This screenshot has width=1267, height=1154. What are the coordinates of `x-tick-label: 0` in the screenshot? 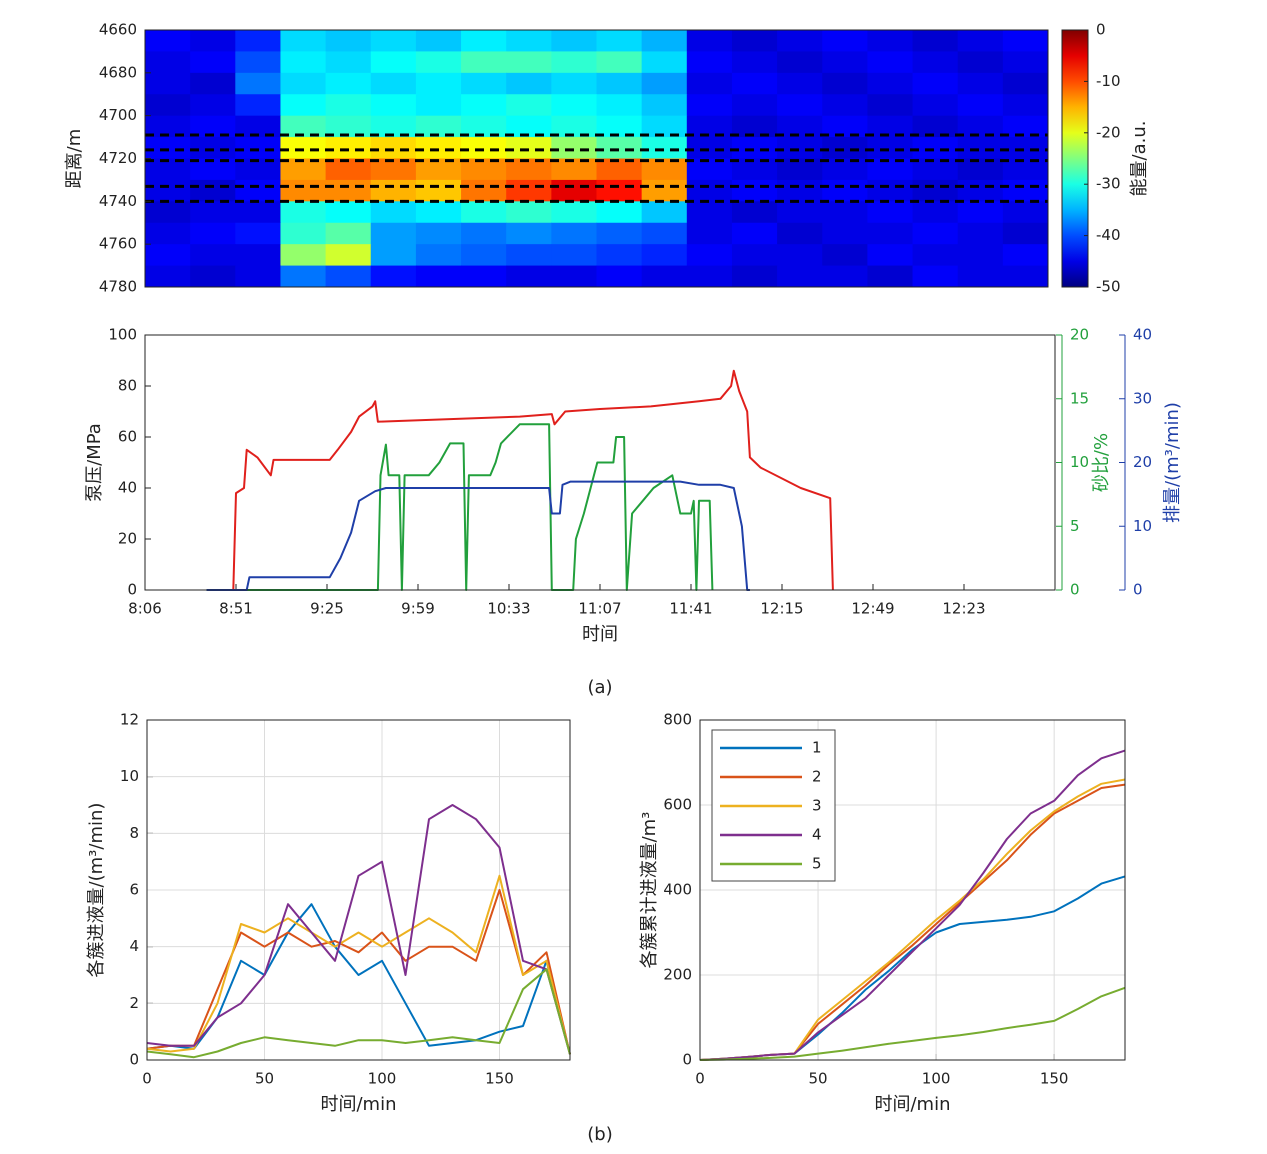 It's located at (147, 1079).